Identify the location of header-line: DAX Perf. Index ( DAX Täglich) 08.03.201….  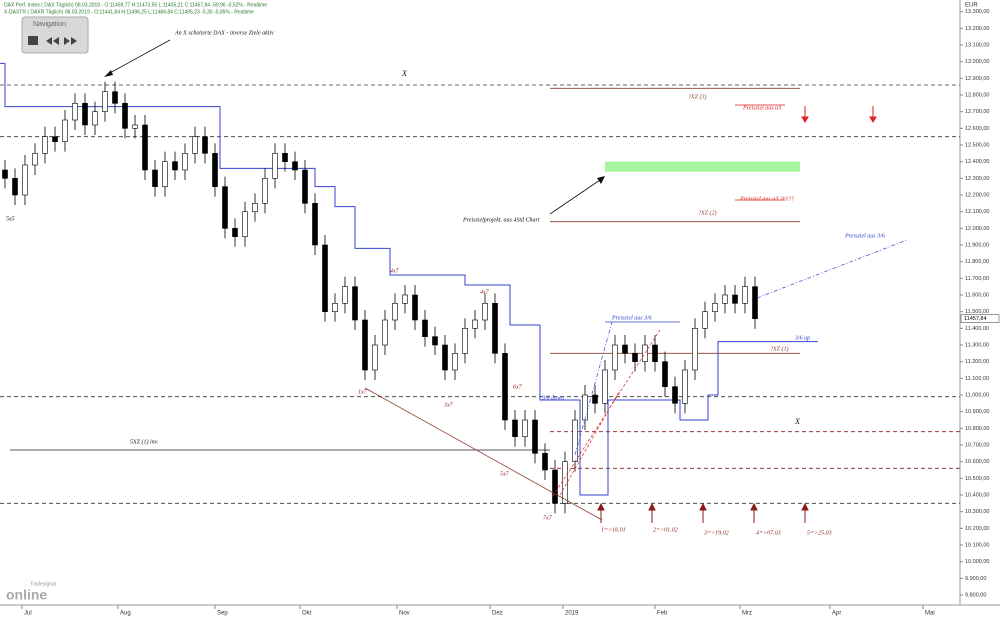
(135, 5).